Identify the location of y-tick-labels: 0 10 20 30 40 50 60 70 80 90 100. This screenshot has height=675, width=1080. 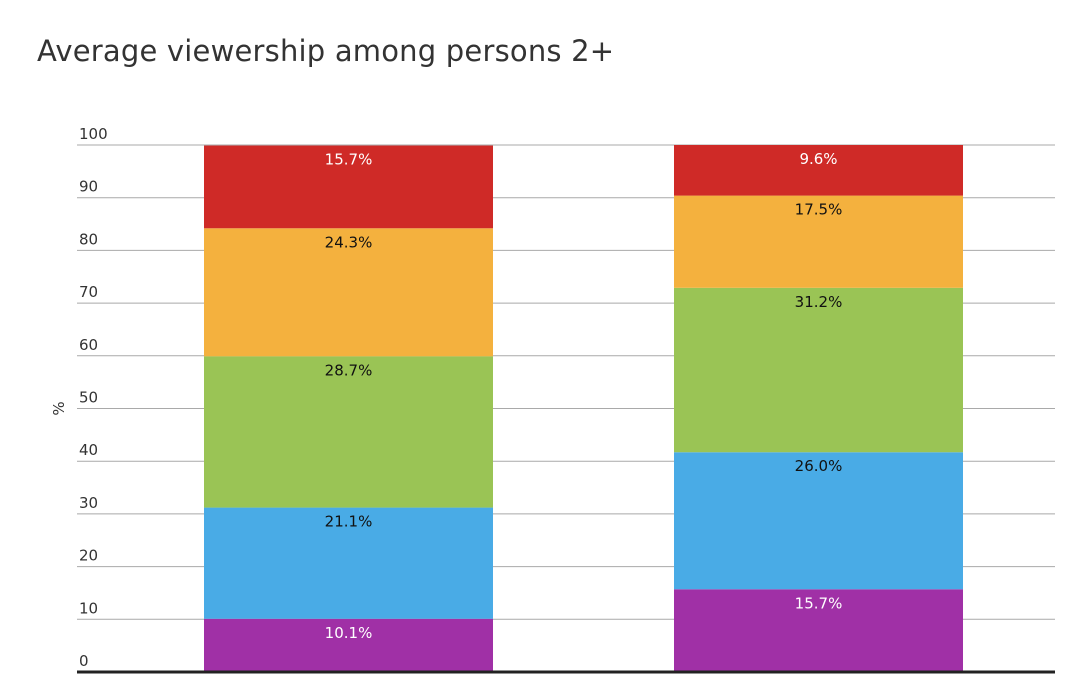
(93, 397).